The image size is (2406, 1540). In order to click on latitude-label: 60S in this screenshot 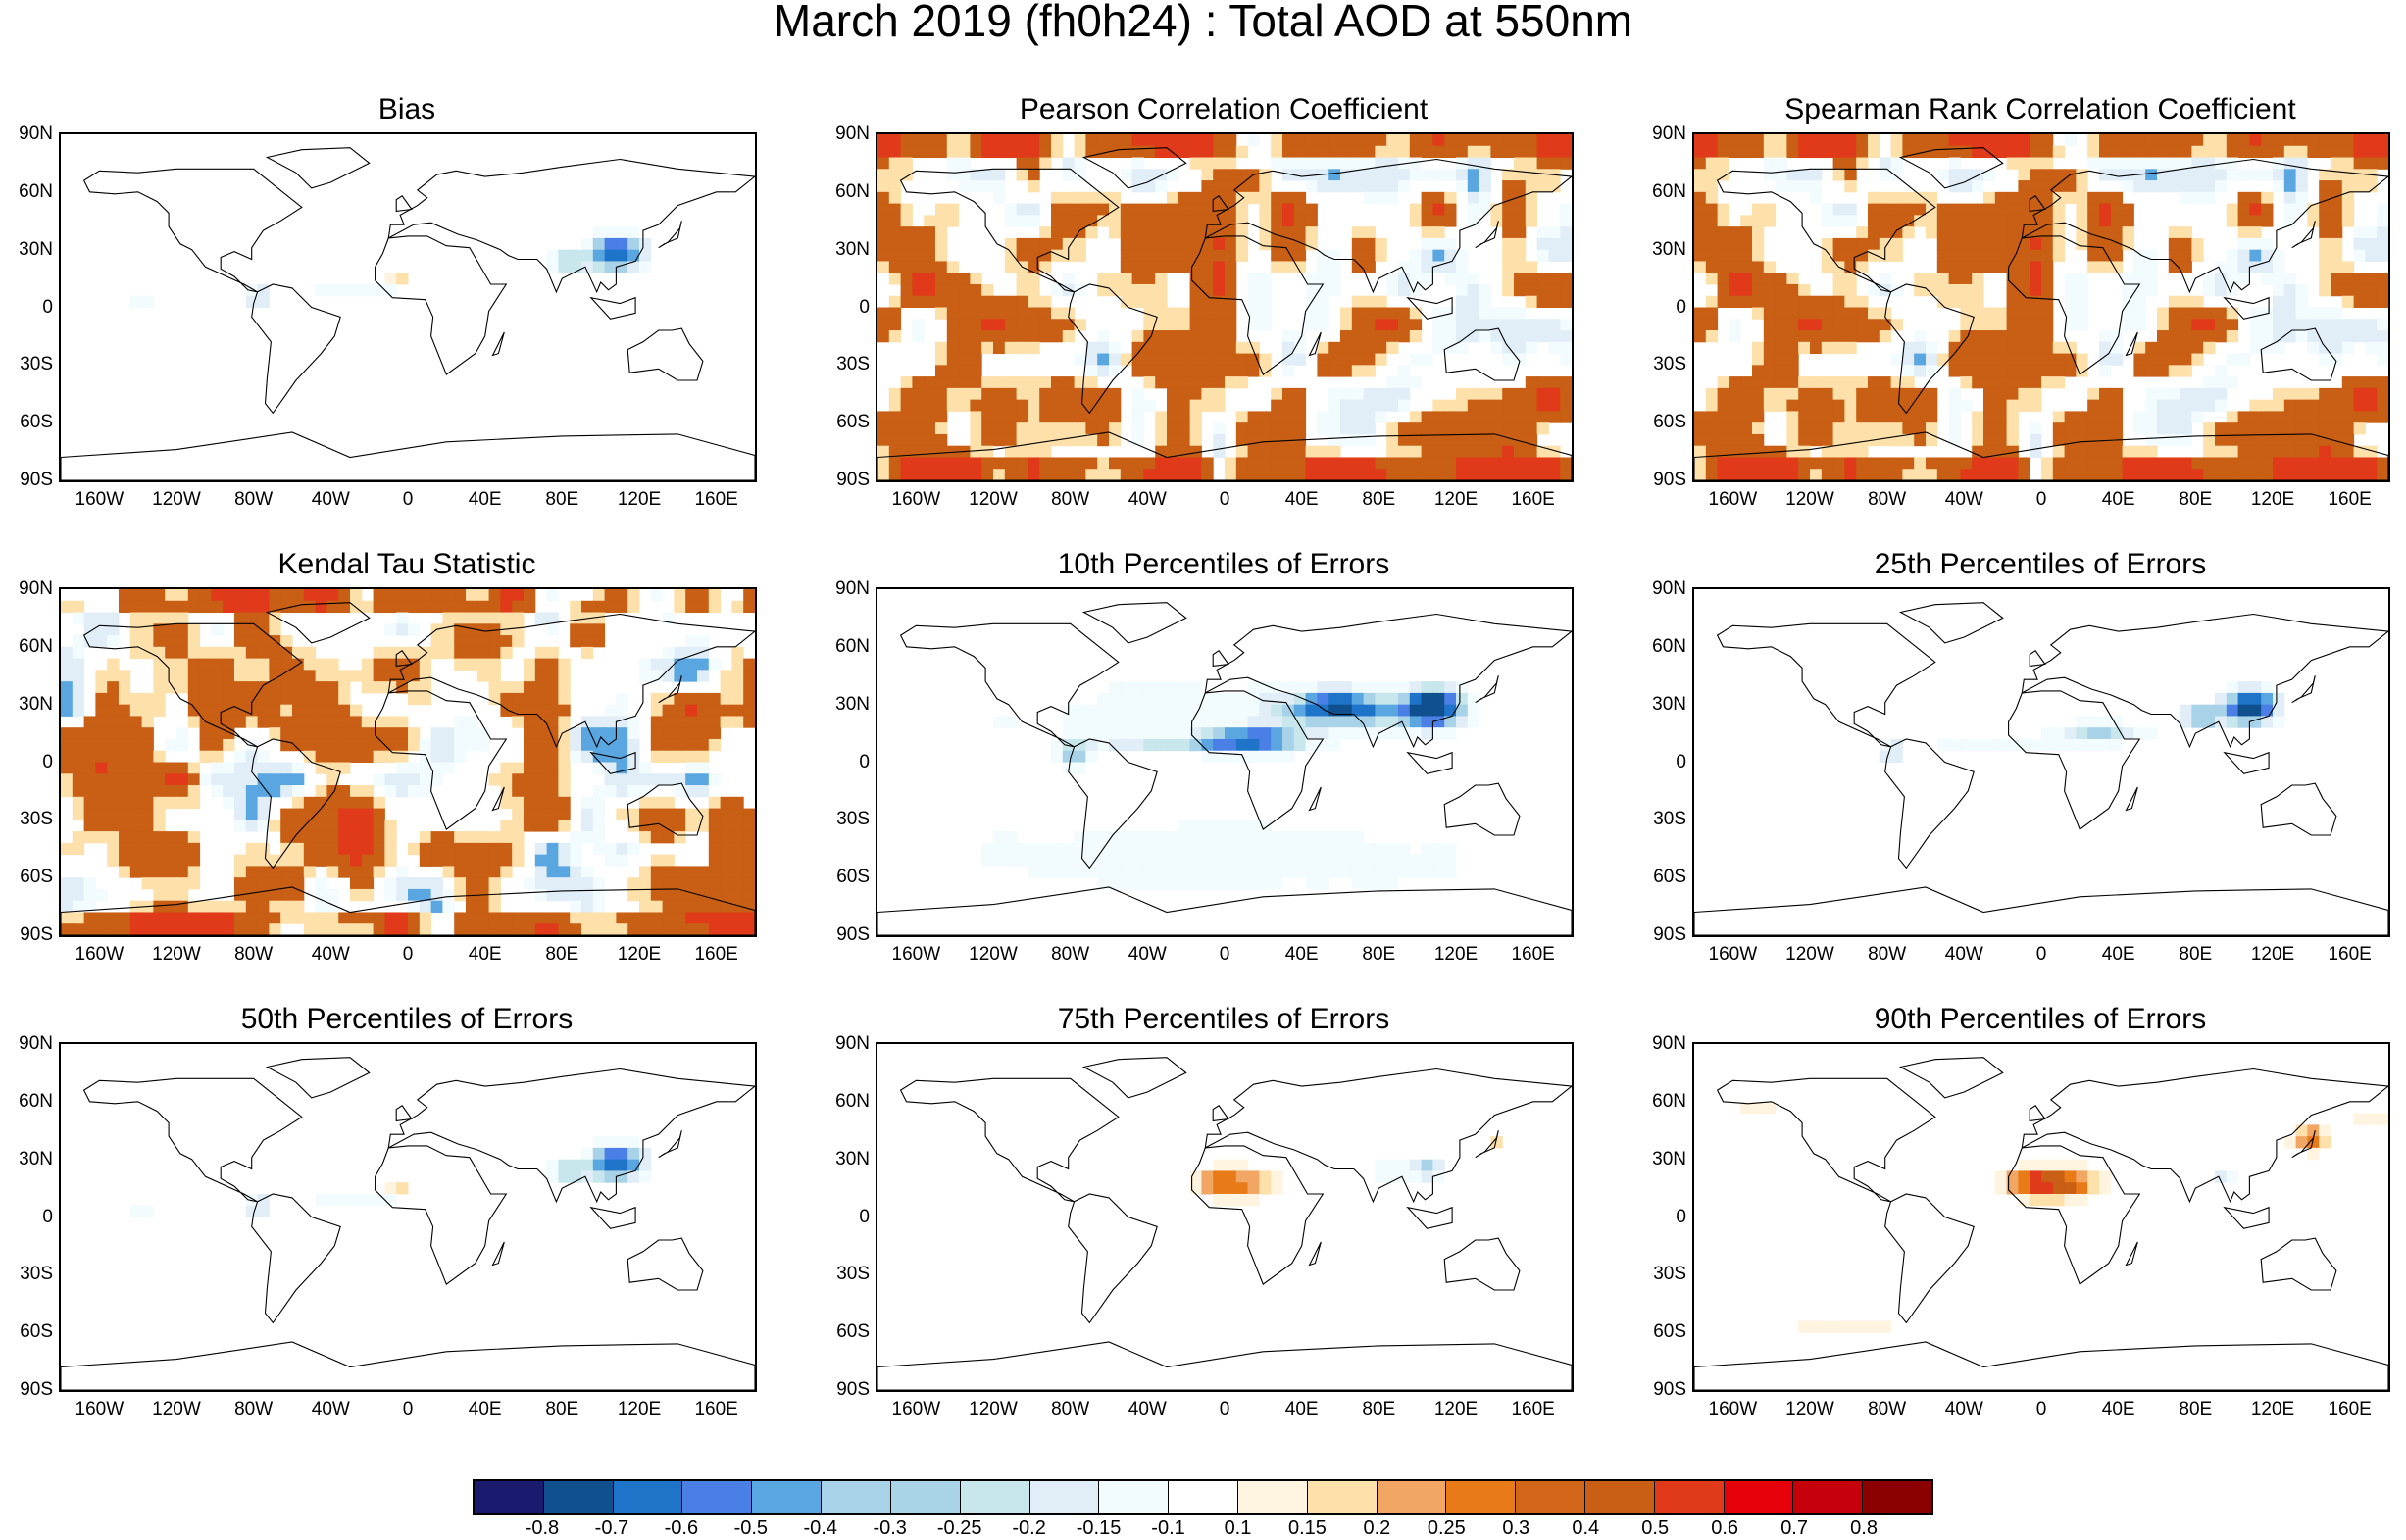, I will do `click(853, 878)`.